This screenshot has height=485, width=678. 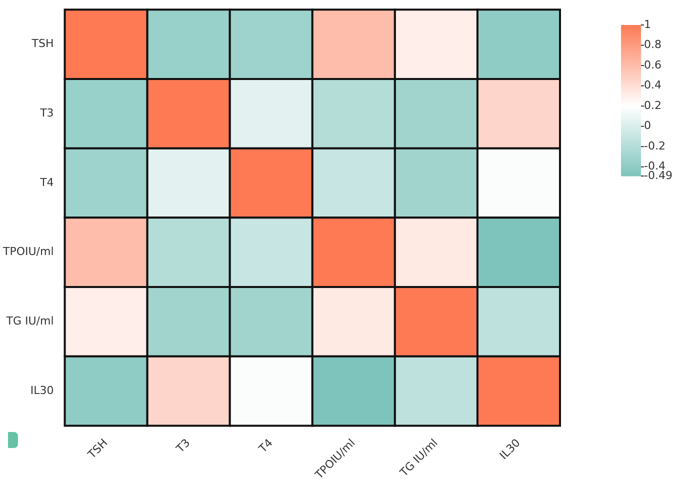 What do you see at coordinates (46, 182) in the screenshot?
I see `y-tick-label: T4` at bounding box center [46, 182].